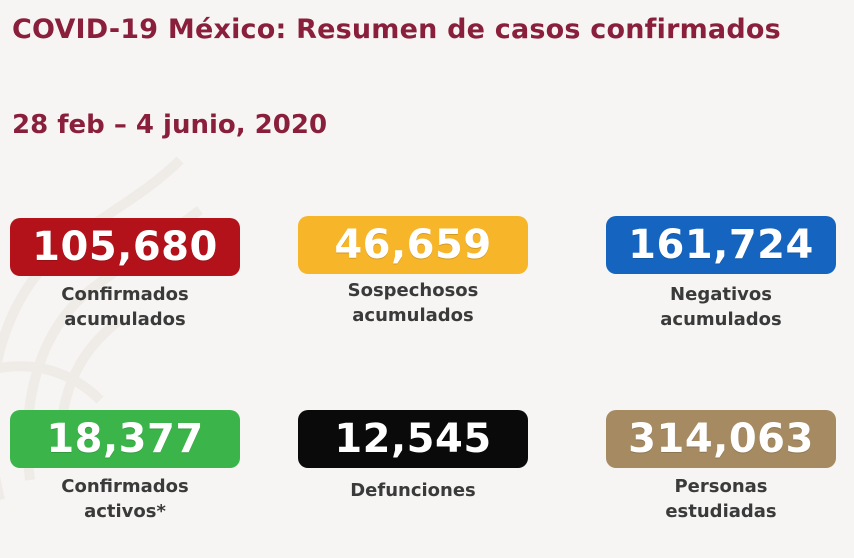 The height and width of the screenshot is (558, 854). I want to click on stat-value-box: 12,545, so click(413, 439).